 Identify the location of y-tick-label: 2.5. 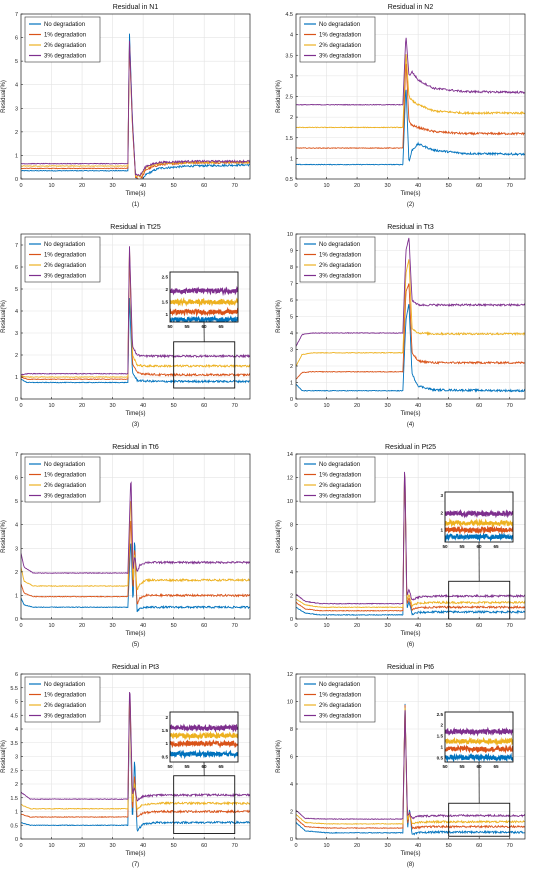
(14, 771).